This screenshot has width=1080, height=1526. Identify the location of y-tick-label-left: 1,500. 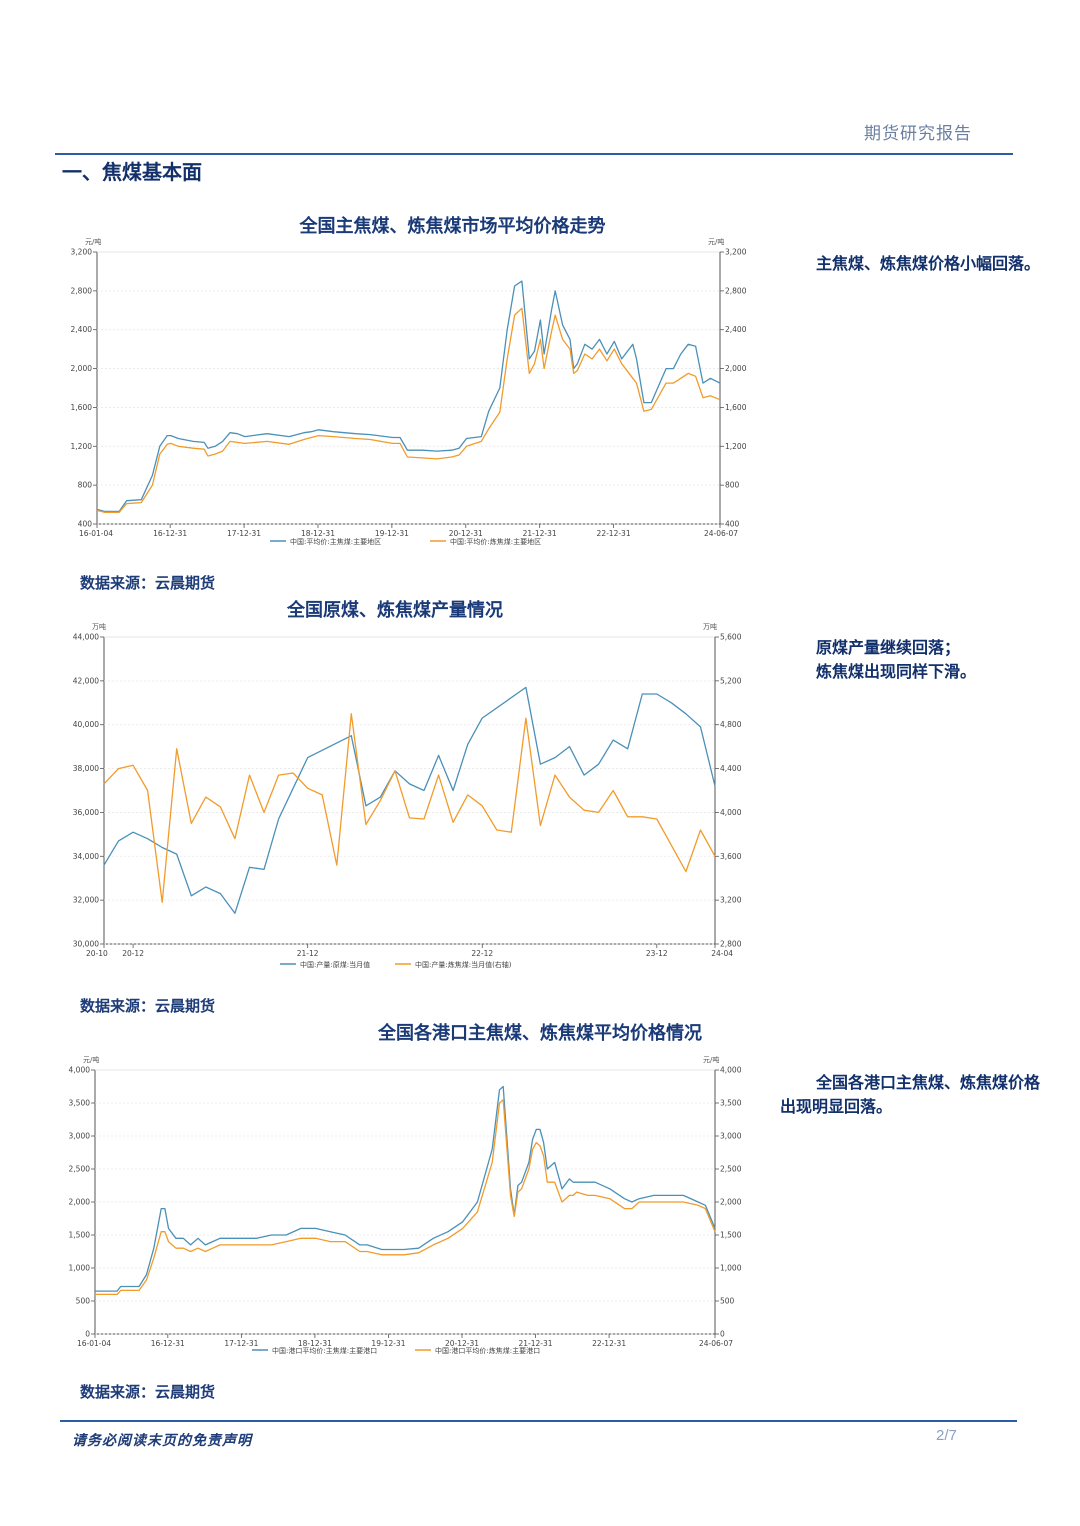
(80, 1235).